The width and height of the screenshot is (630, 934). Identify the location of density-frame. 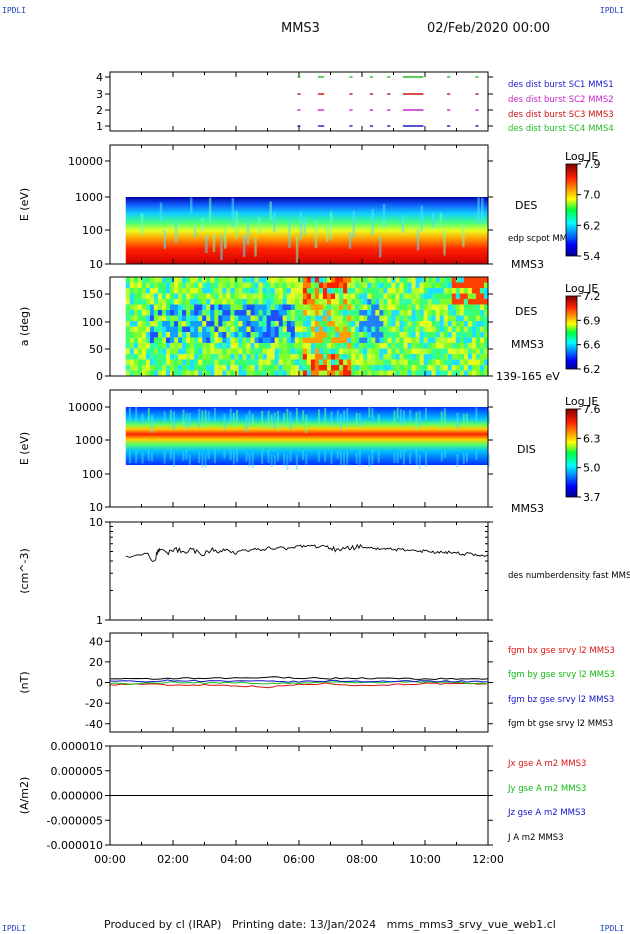
(299, 571).